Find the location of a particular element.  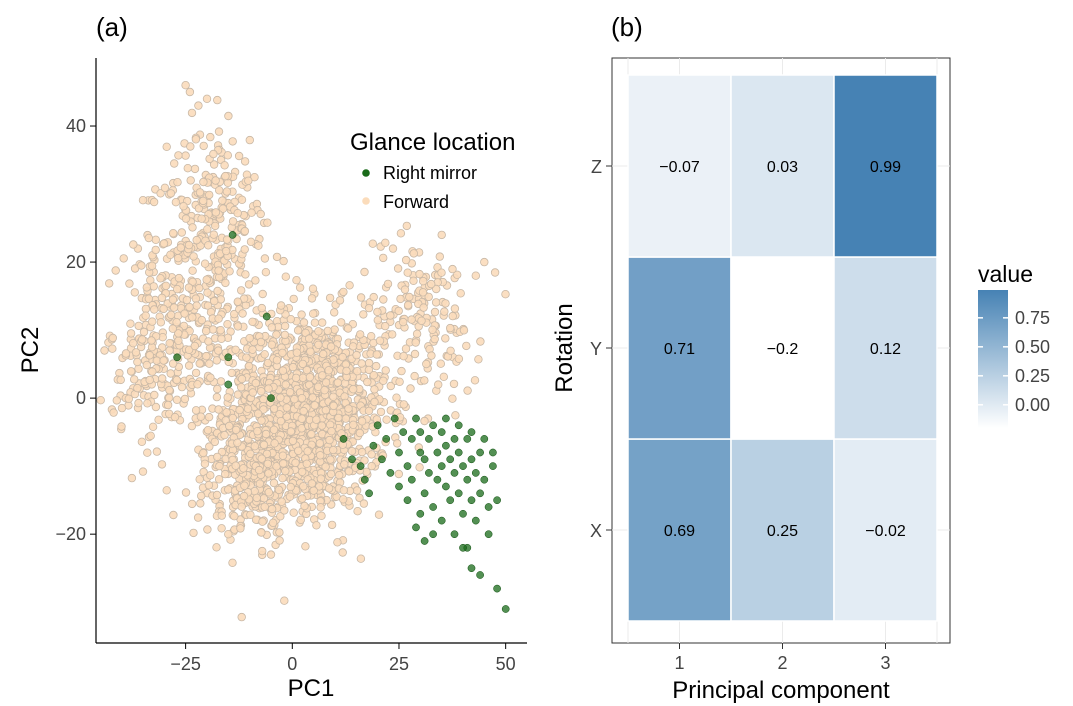

scatter-y-tick-label: −20 is located at coordinates (70, 534).